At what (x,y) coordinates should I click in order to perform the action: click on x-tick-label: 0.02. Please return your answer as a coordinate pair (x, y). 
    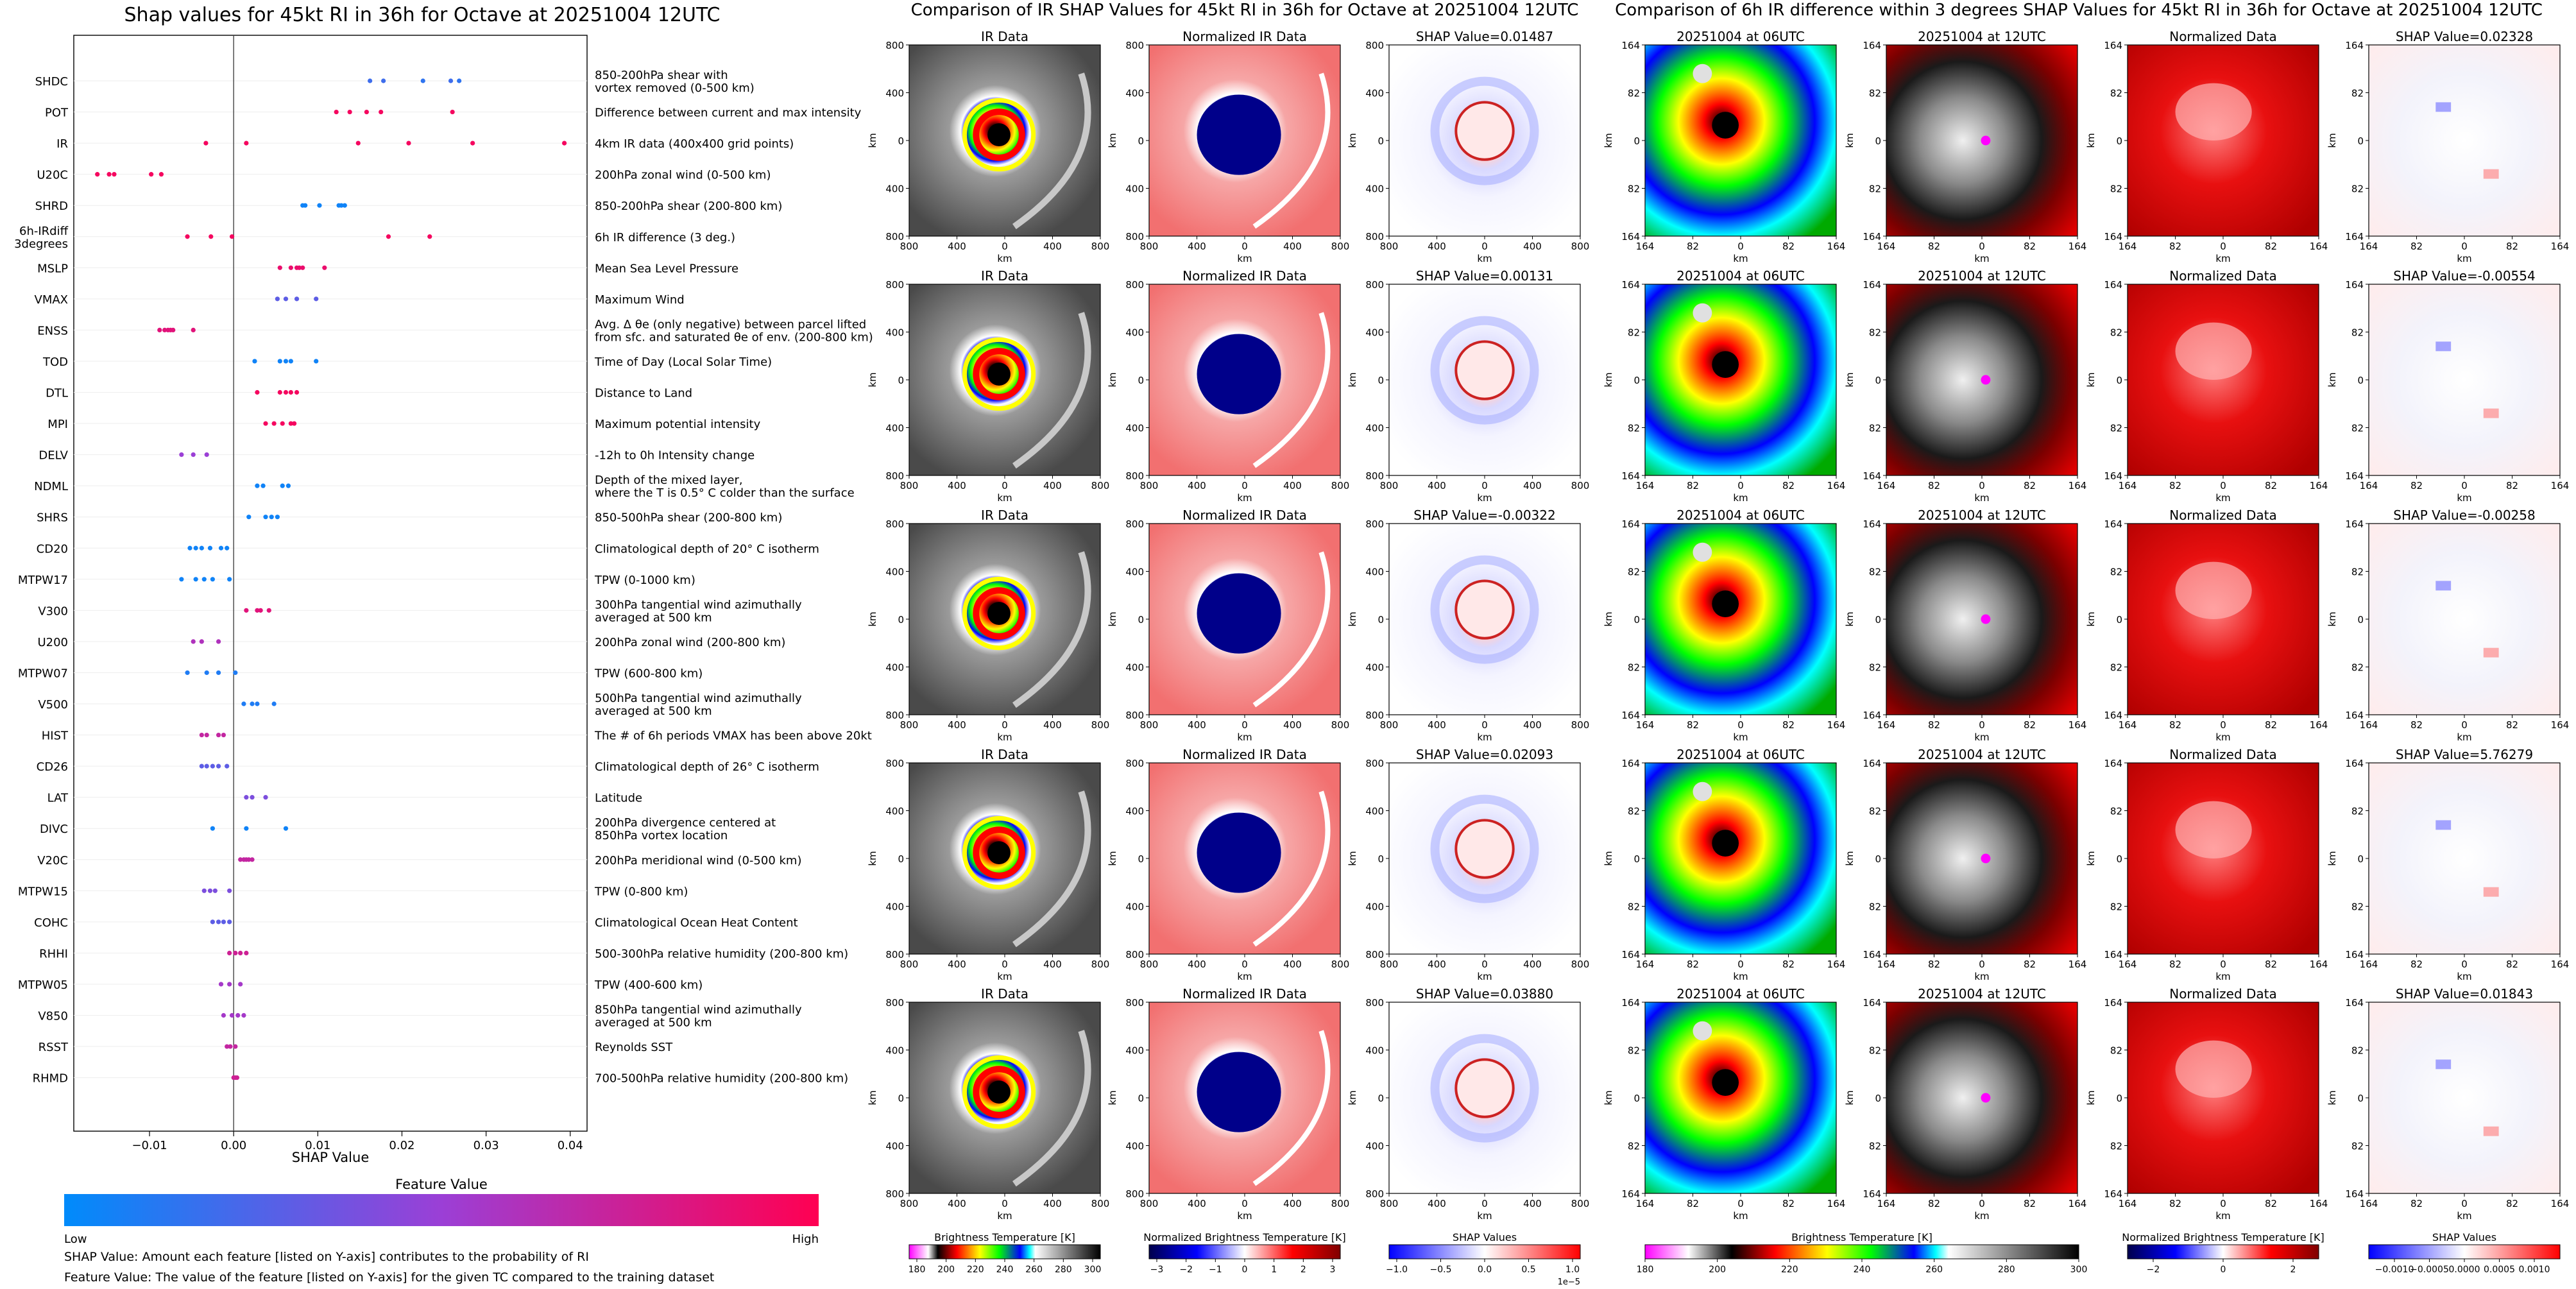
    Looking at the image, I should click on (401, 1145).